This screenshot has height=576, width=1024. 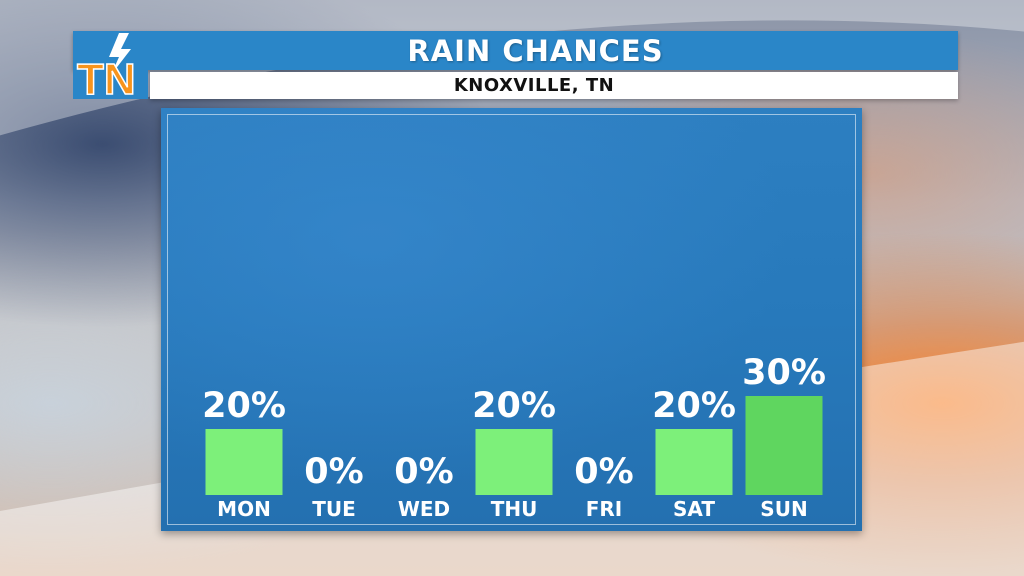 What do you see at coordinates (423, 472) in the screenshot?
I see `value-label-wed: 0%` at bounding box center [423, 472].